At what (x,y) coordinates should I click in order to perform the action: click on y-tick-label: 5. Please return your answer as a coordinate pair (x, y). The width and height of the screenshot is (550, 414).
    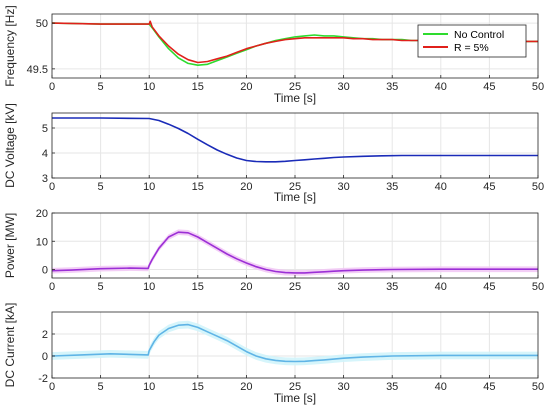
    Looking at the image, I should click on (45, 129).